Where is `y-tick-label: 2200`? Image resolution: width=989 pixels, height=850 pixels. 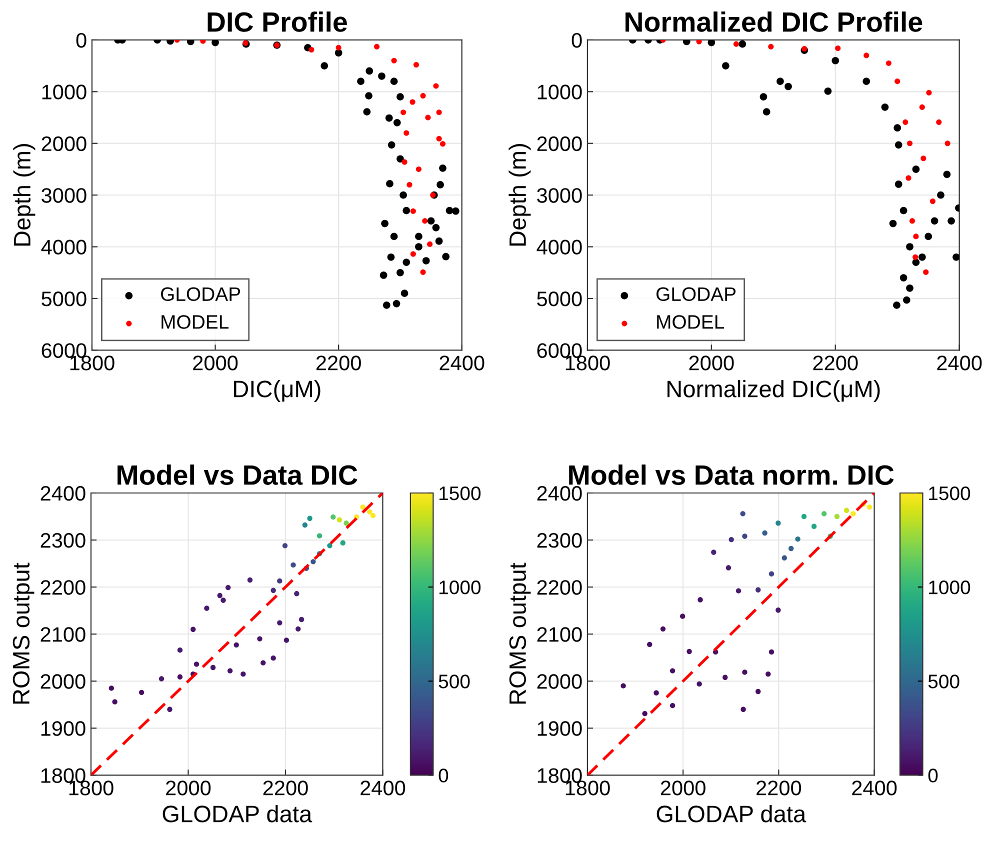 y-tick-label: 2200 is located at coordinates (559, 587).